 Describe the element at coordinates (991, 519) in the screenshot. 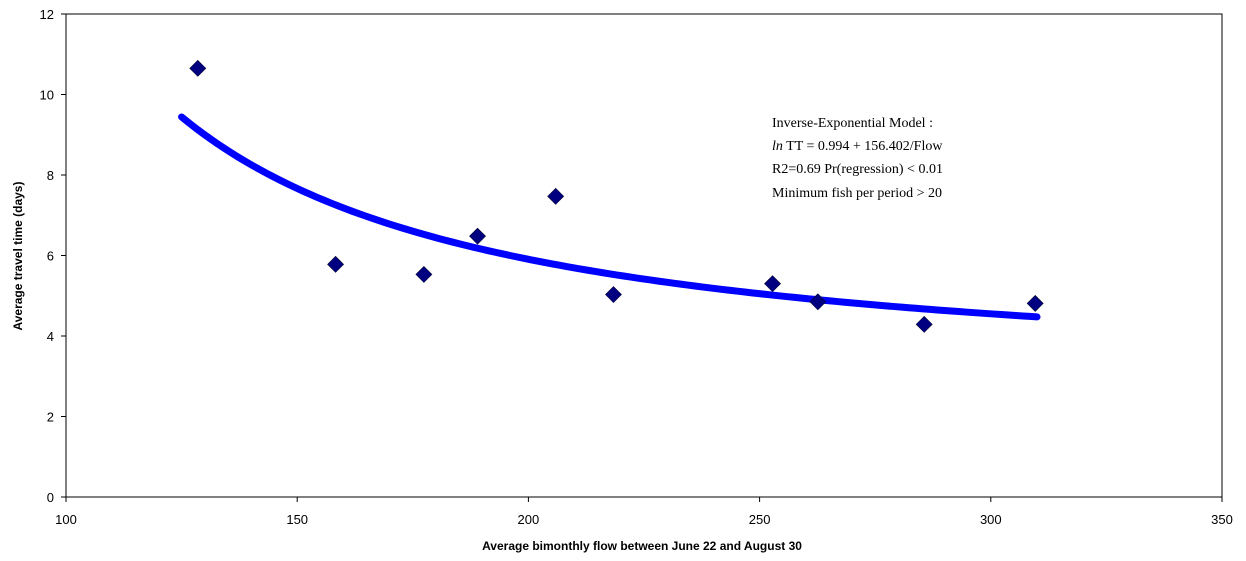

I see `x-tick-label: 300` at that location.